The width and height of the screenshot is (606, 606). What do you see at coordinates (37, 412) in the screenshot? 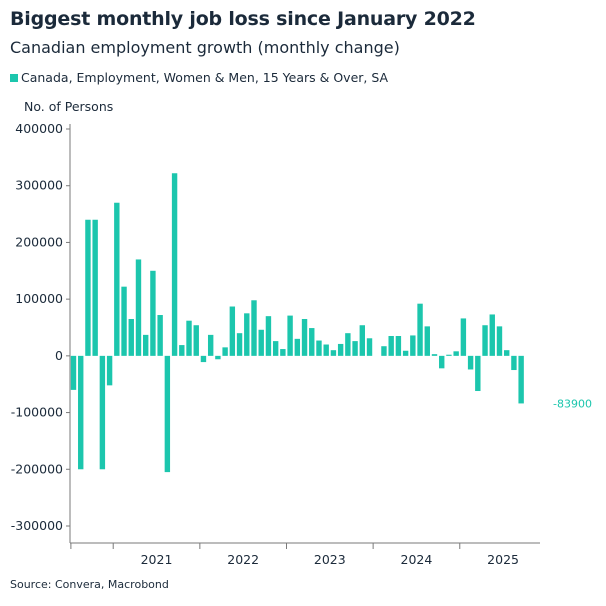
I see `y-tick-label: -100000` at bounding box center [37, 412].